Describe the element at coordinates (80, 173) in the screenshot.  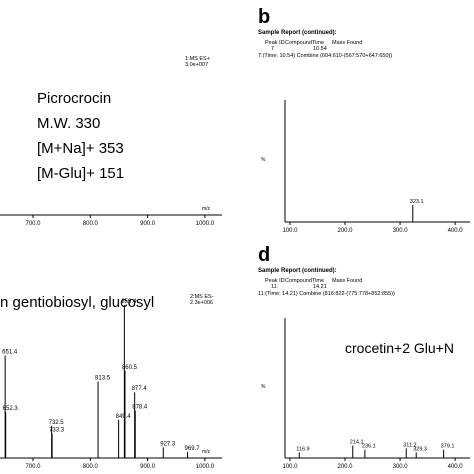
I see `annotation: [M-Glu]+ 151` at that location.